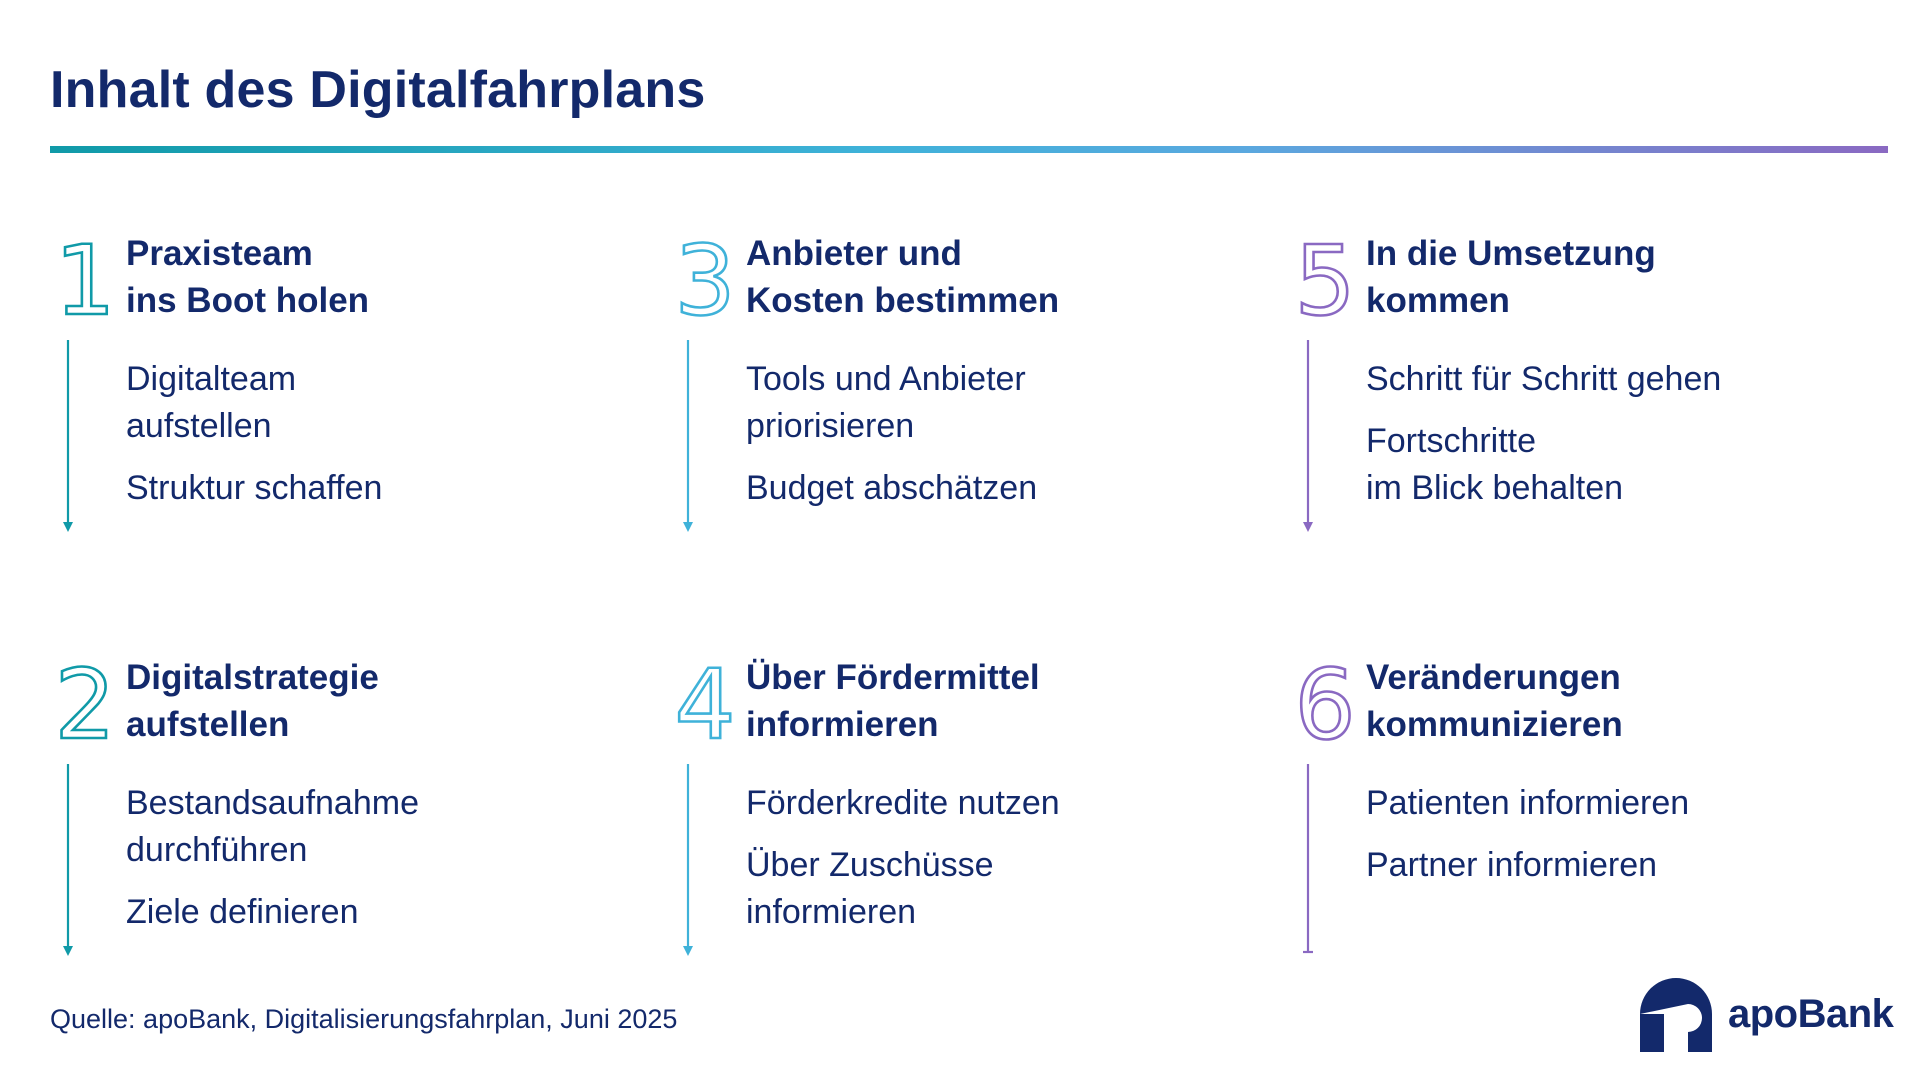 The width and height of the screenshot is (1920, 1080). Describe the element at coordinates (1544, 379) in the screenshot. I see `step-item: Schritt für Schritt gehen` at that location.